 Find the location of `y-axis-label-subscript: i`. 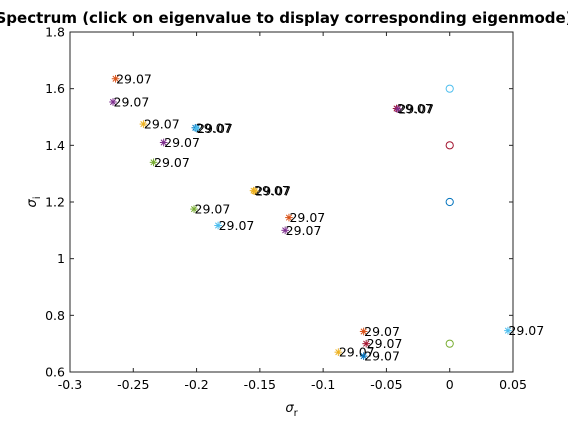

y-axis-label-subscript: i is located at coordinates (37, 197).